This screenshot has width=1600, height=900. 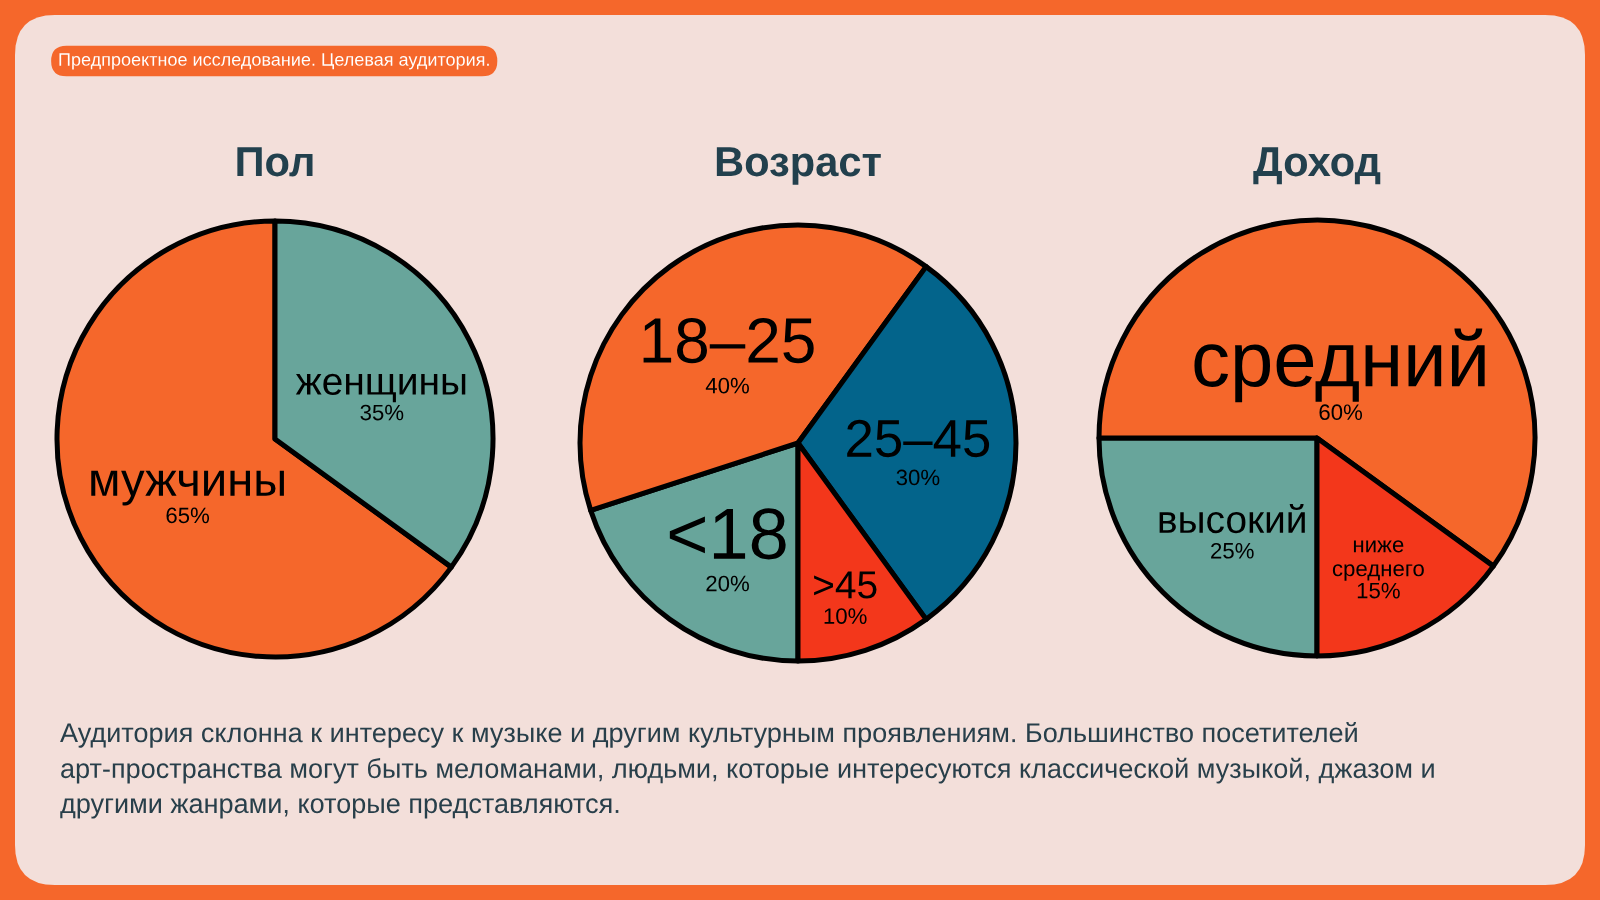 I want to click on data-label: 65%, so click(x=188, y=515).